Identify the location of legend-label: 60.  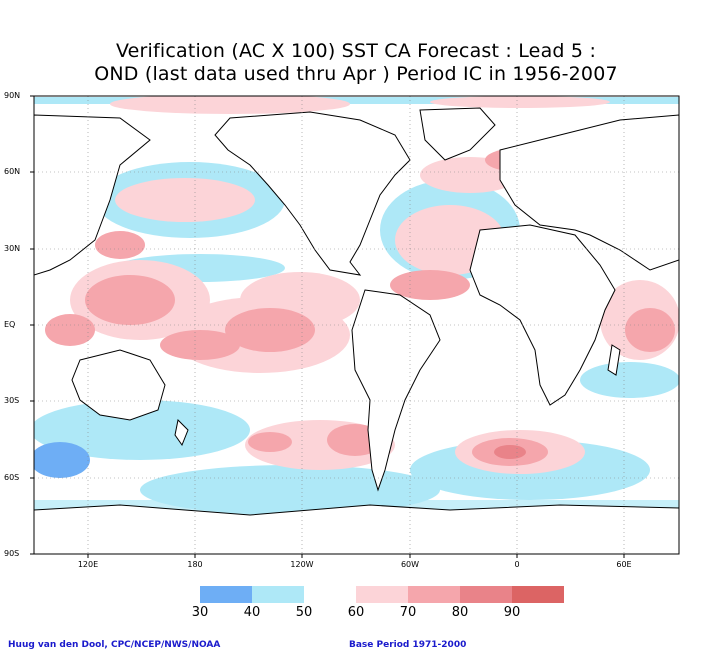
(356, 612).